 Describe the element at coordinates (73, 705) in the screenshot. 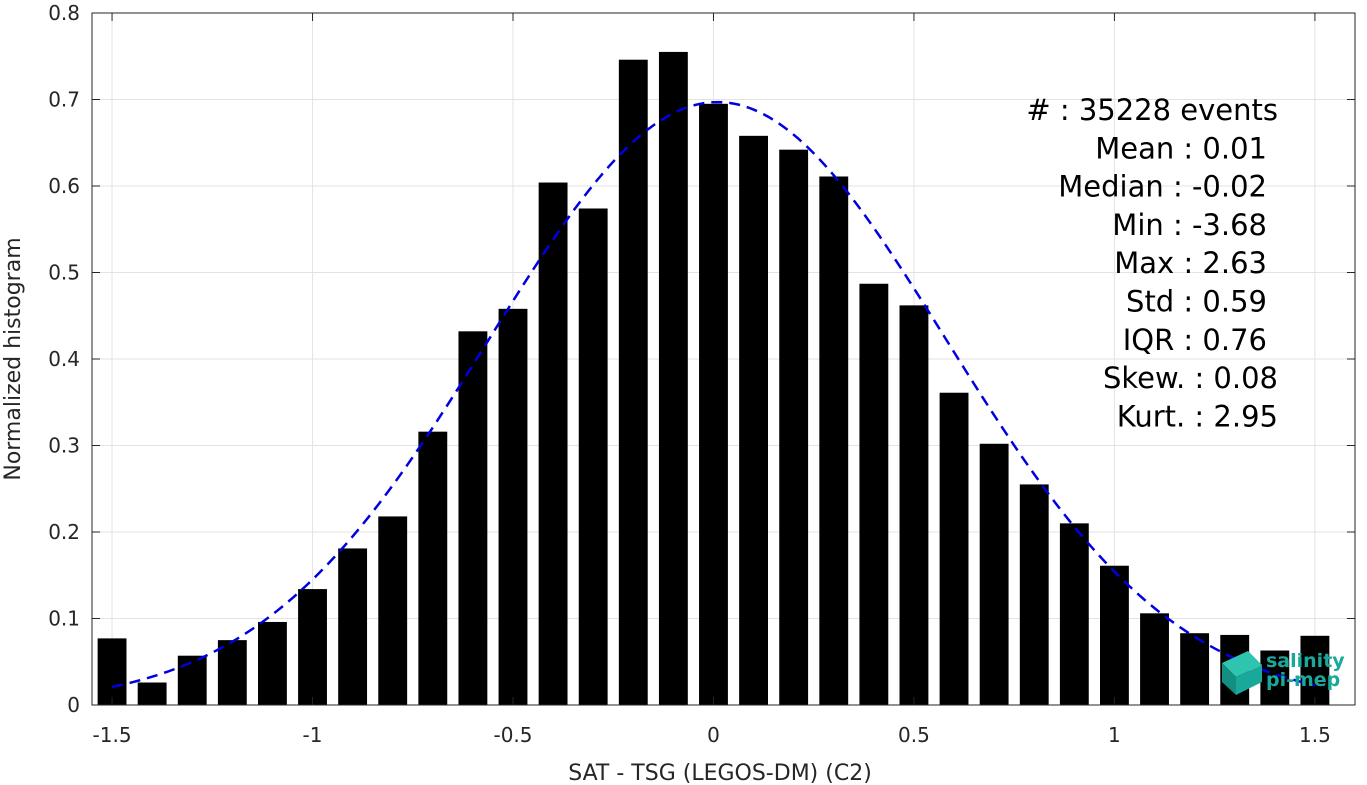

I see `y-tick-label: 0` at that location.